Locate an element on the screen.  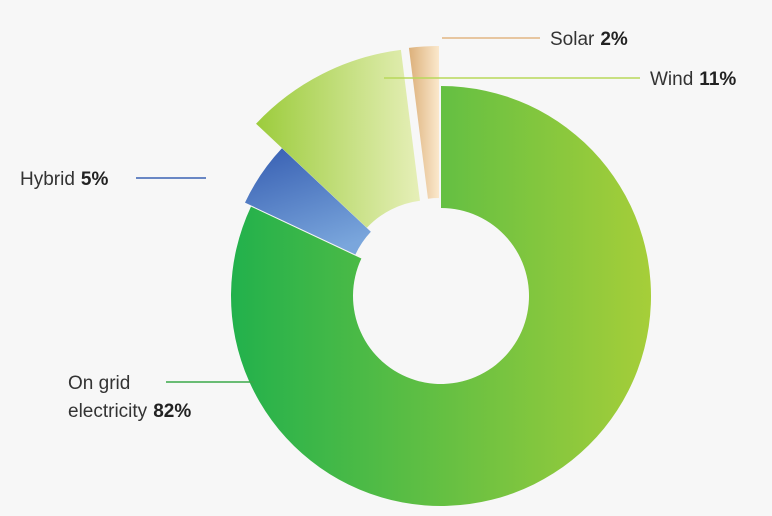
label-hybrid-value: 5% is located at coordinates (95, 179).